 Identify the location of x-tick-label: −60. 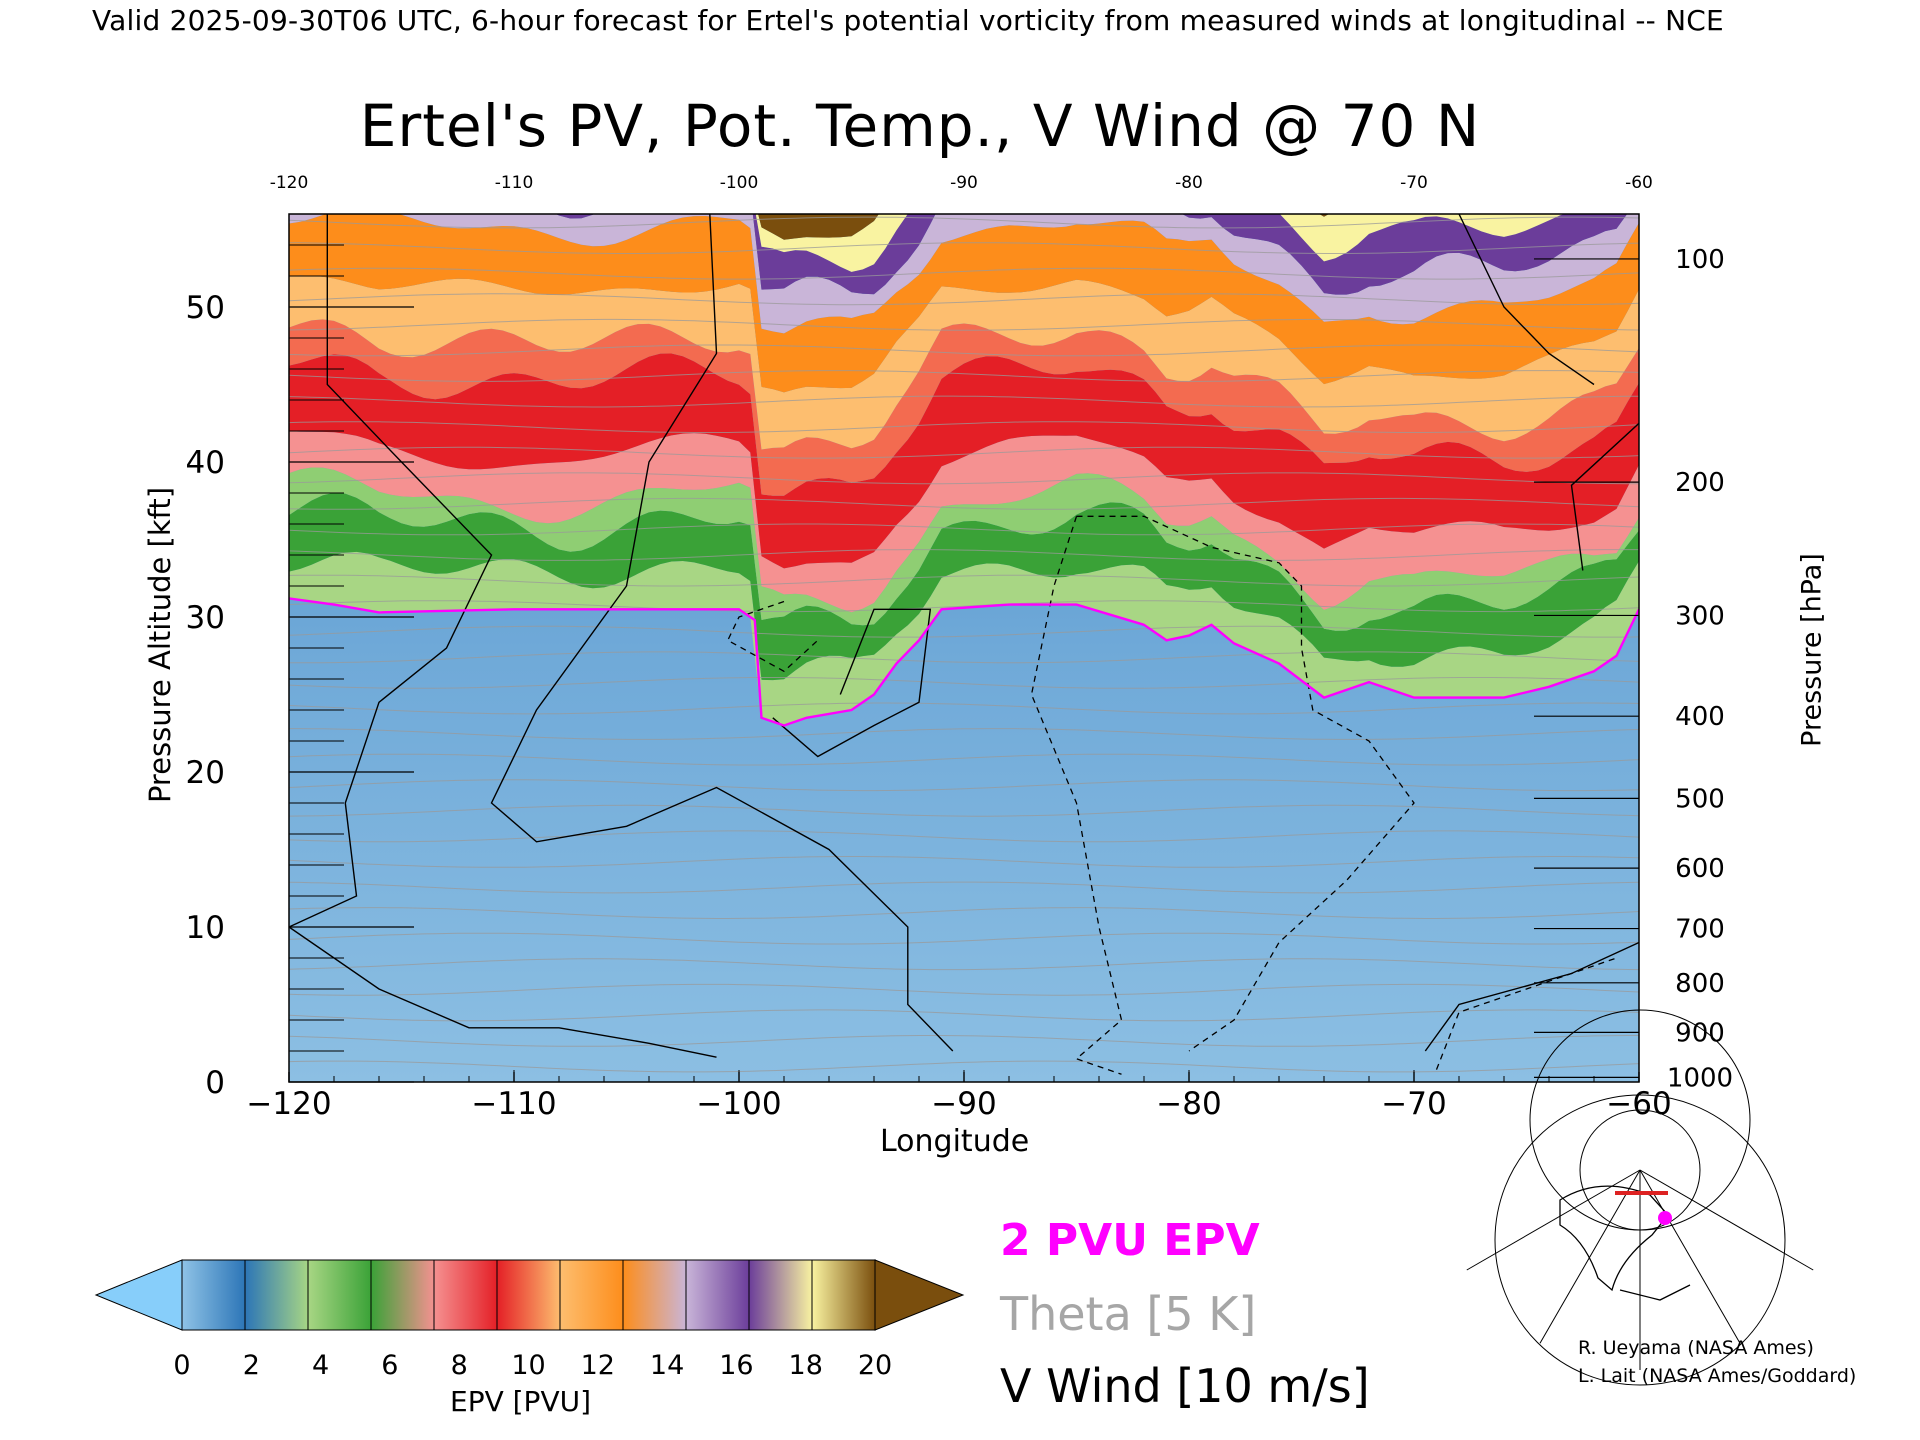
(1638, 1104).